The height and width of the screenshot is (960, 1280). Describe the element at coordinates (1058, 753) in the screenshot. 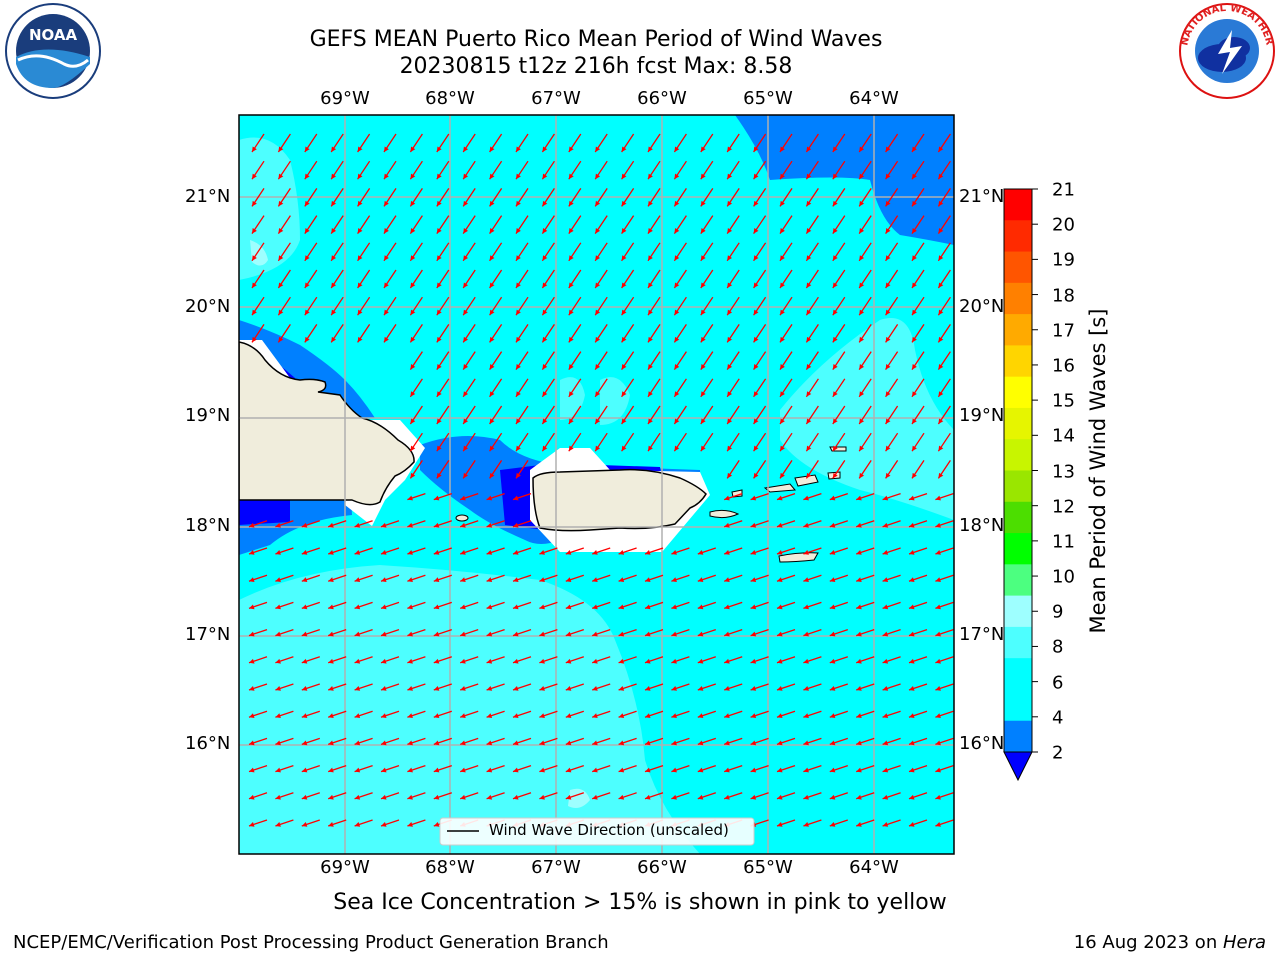

I see `colorbar-tick-label: 2` at that location.